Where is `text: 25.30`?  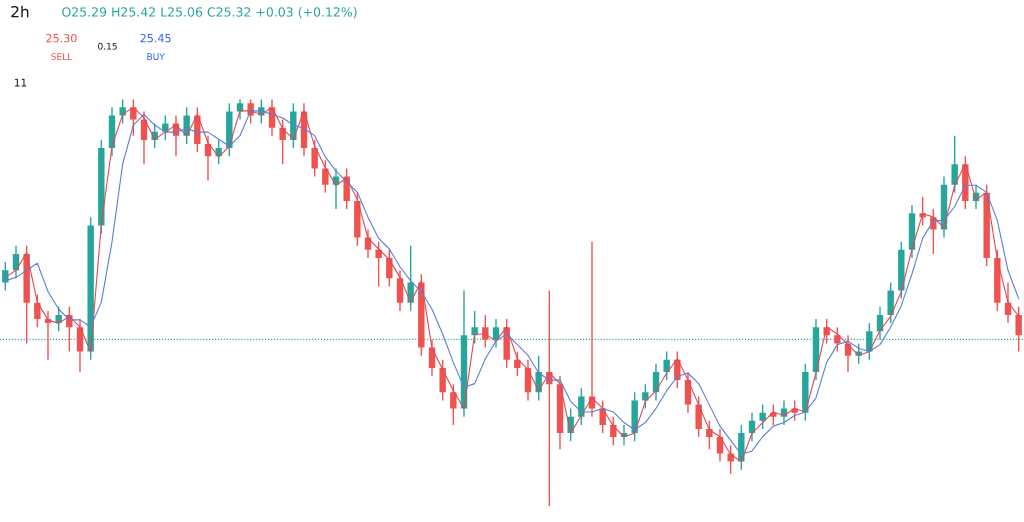
text: 25.30 is located at coordinates (61, 38).